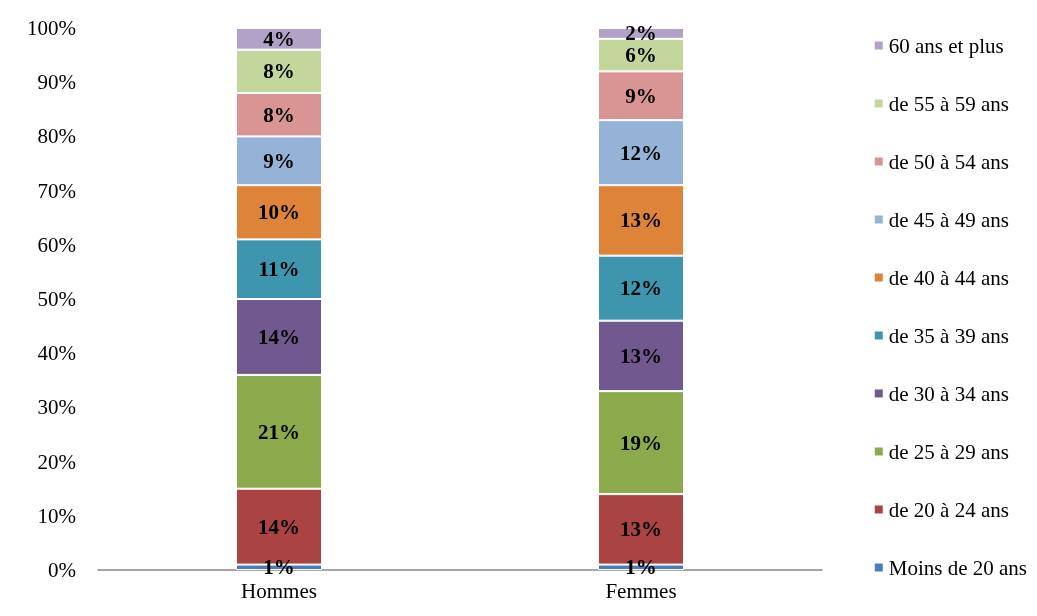 This screenshot has height=616, width=1037. Describe the element at coordinates (56, 515) in the screenshot. I see `y-tick-label: 10%` at that location.